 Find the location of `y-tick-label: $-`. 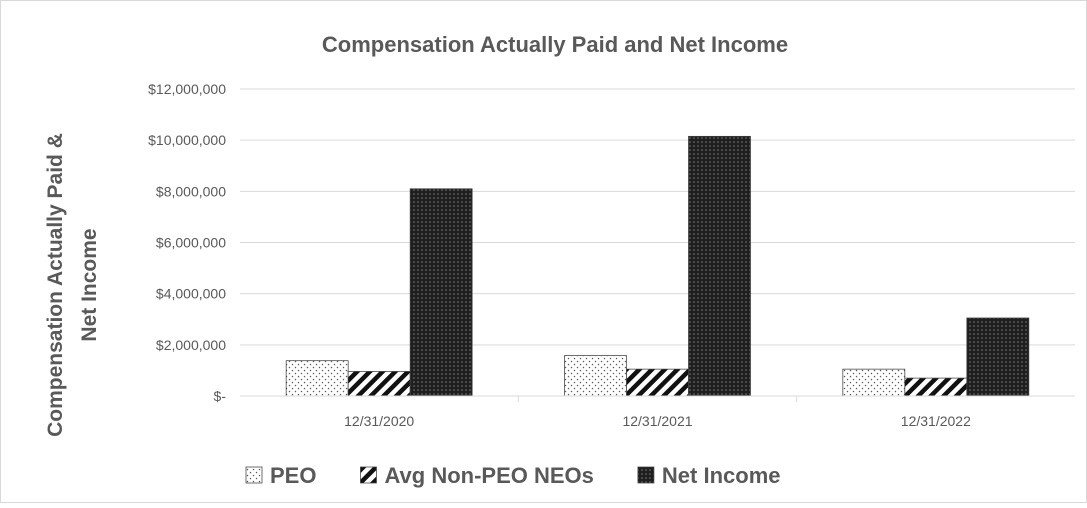

y-tick-label: $- is located at coordinates (220, 396).